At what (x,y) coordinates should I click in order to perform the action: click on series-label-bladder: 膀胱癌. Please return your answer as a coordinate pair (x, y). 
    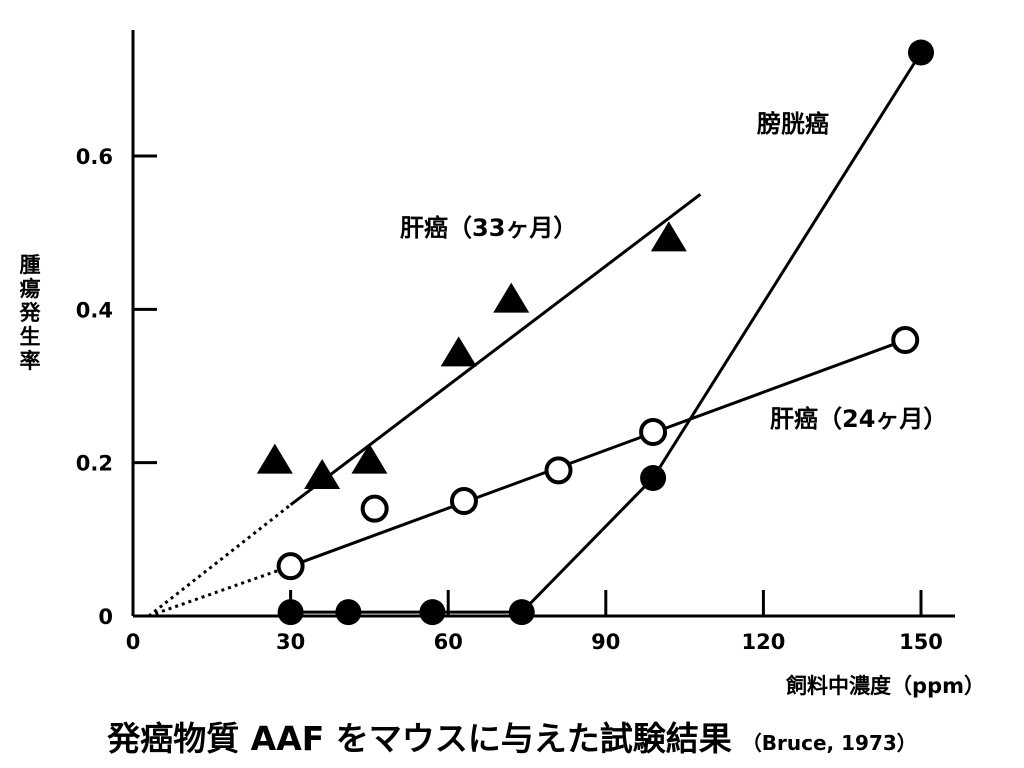
    Looking at the image, I should click on (792, 124).